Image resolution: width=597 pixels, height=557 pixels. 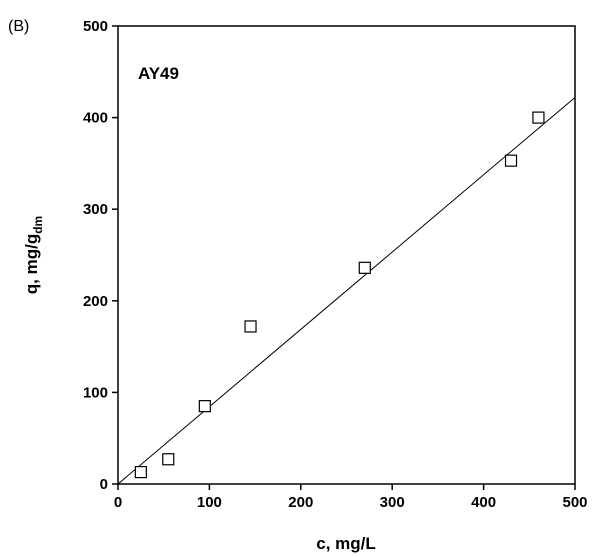 I want to click on y-tick-label: 500, so click(x=95, y=26).